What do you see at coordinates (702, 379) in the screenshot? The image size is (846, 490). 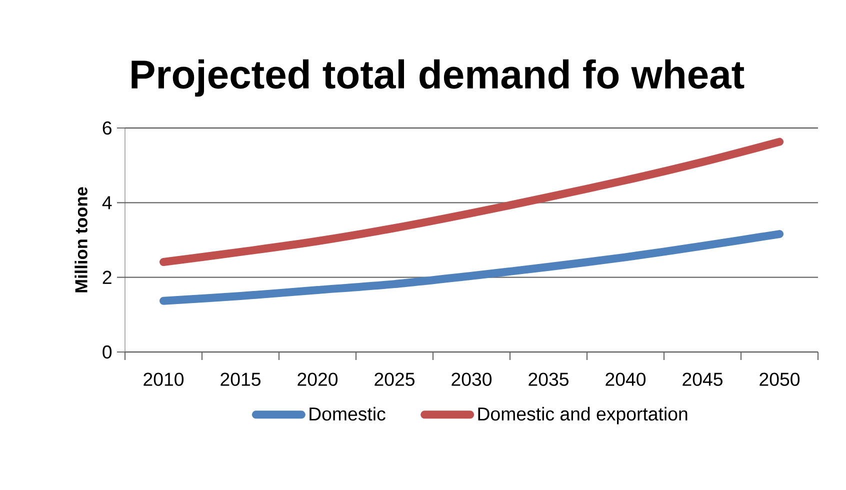 I see `x-tick-label: 2045` at bounding box center [702, 379].